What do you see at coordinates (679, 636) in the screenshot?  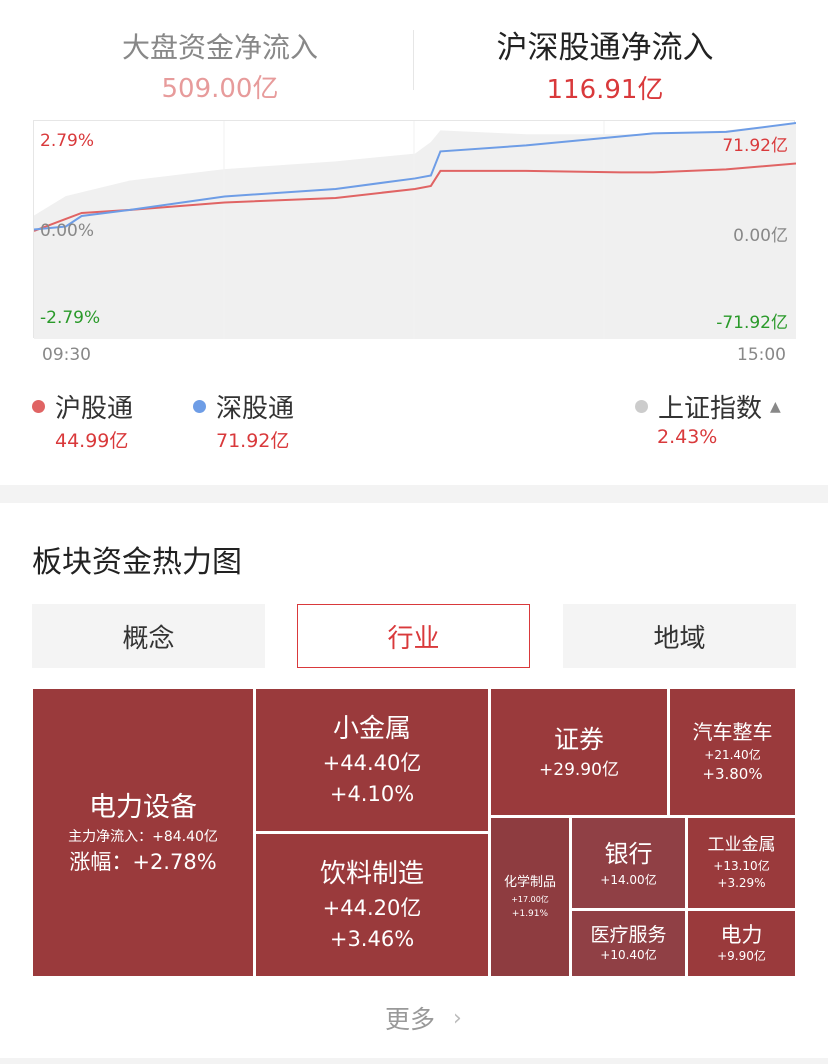 I see `tab-region: 地域` at bounding box center [679, 636].